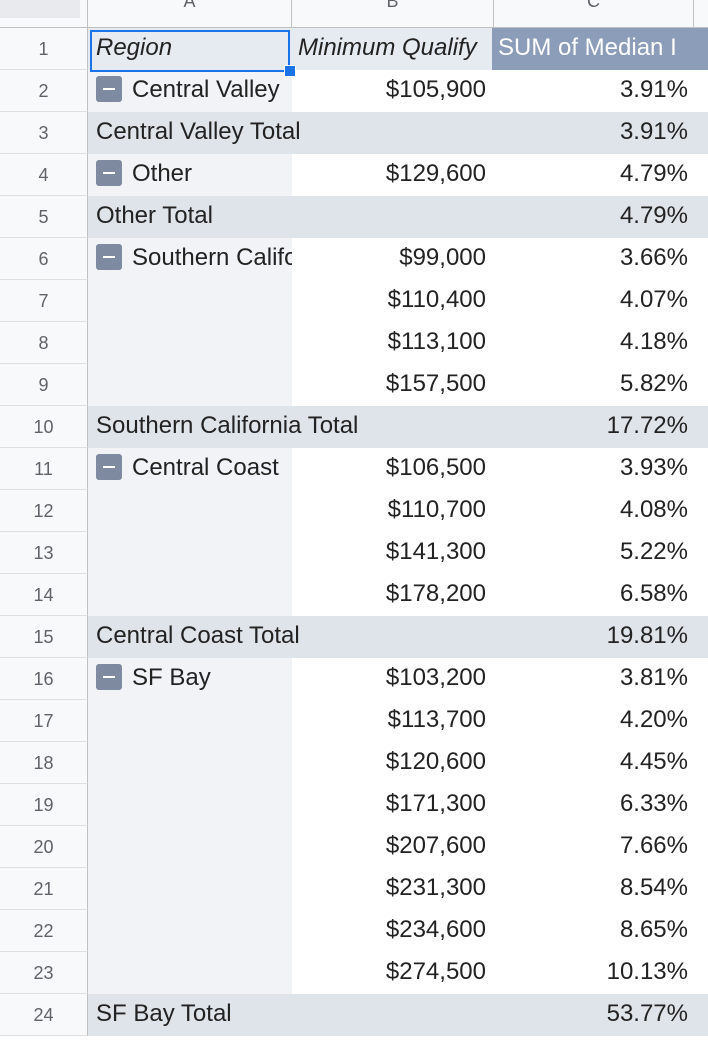 Image resolution: width=708 pixels, height=1040 pixels. Describe the element at coordinates (44, 427) in the screenshot. I see `row-number: 10` at that location.